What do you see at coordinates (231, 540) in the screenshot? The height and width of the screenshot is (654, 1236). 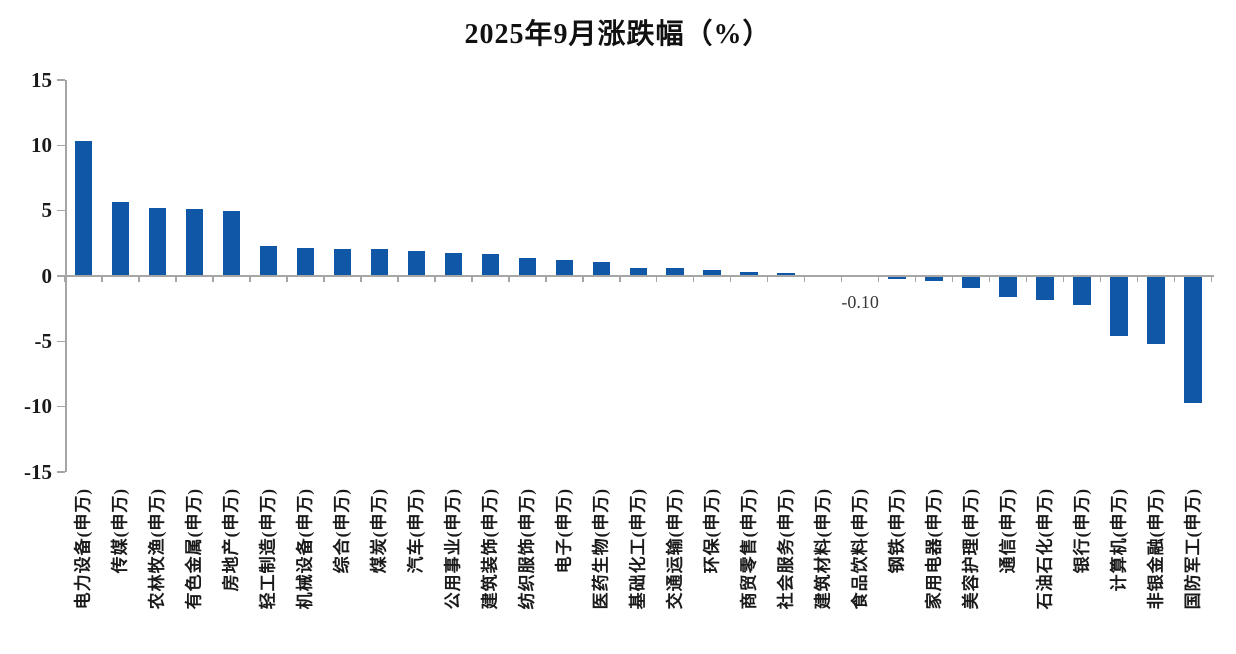 I see `x-axis-label: 房地产(申万)` at bounding box center [231, 540].